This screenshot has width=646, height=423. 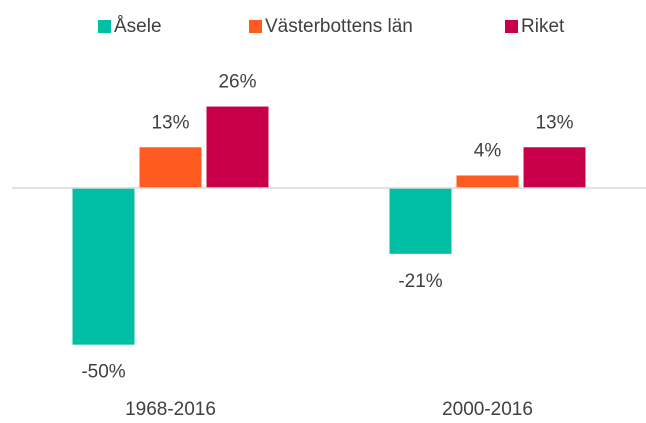 What do you see at coordinates (237, 82) in the screenshot?
I see `value-label: 26%` at bounding box center [237, 82].